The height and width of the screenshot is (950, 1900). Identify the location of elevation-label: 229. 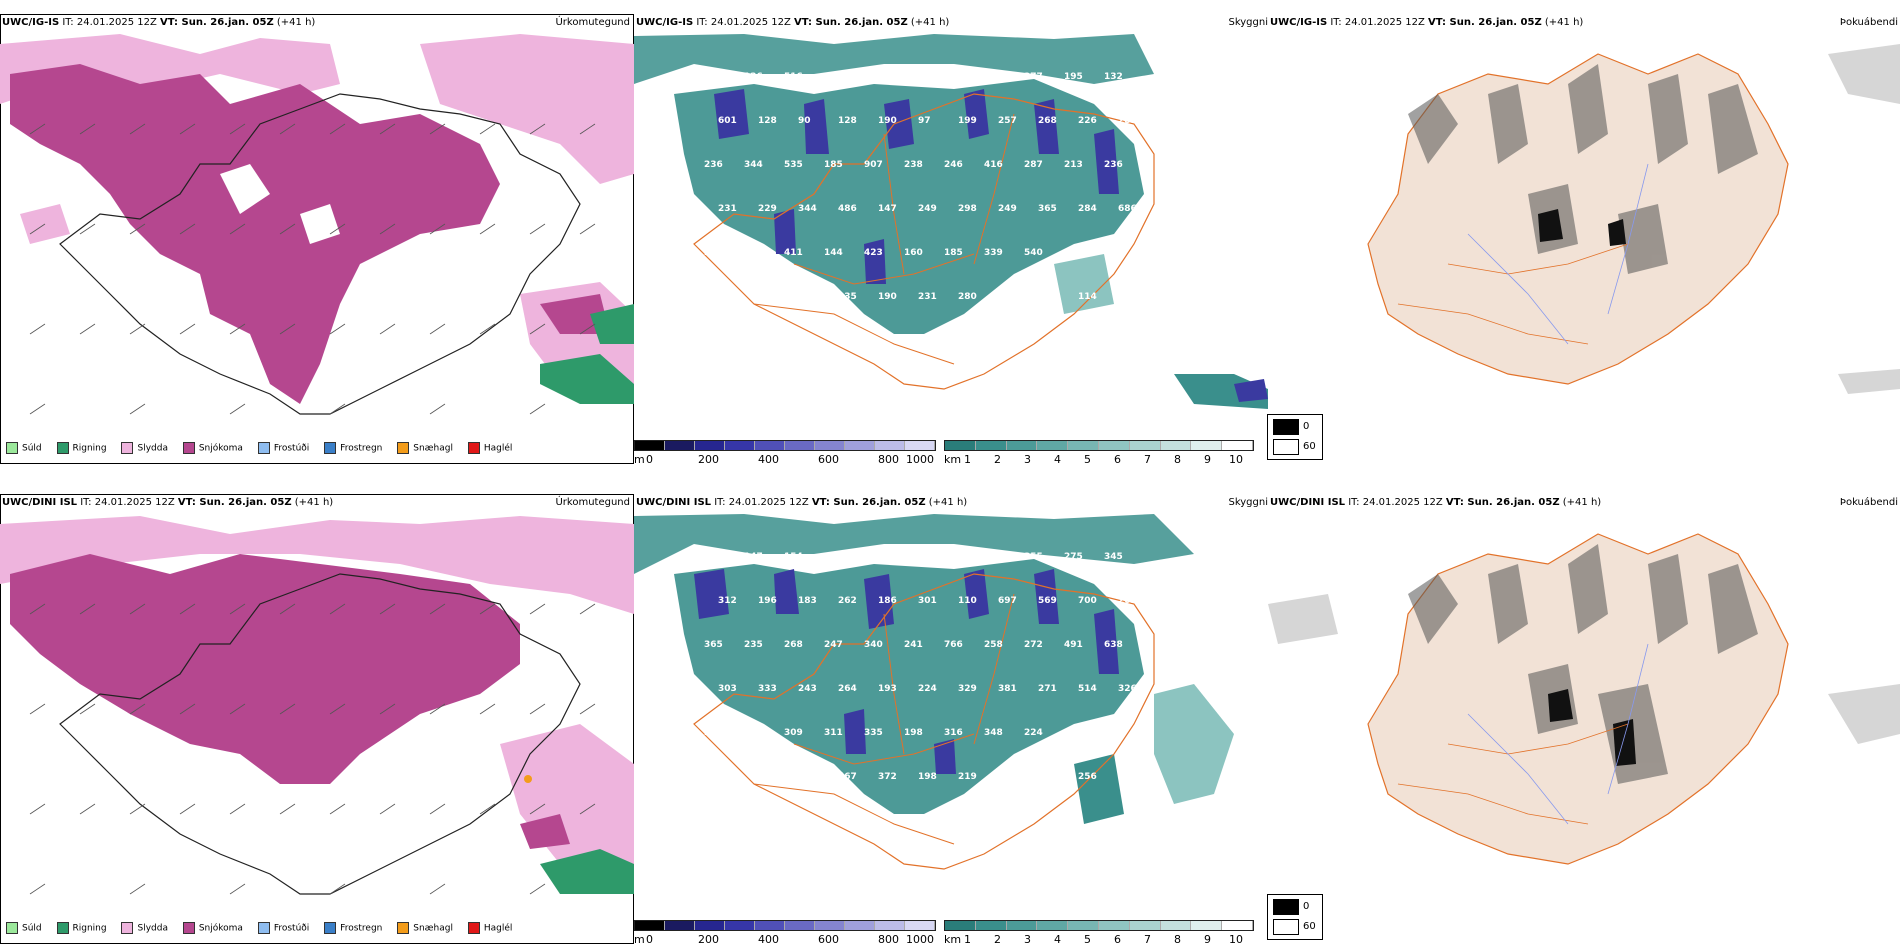
(767, 209).